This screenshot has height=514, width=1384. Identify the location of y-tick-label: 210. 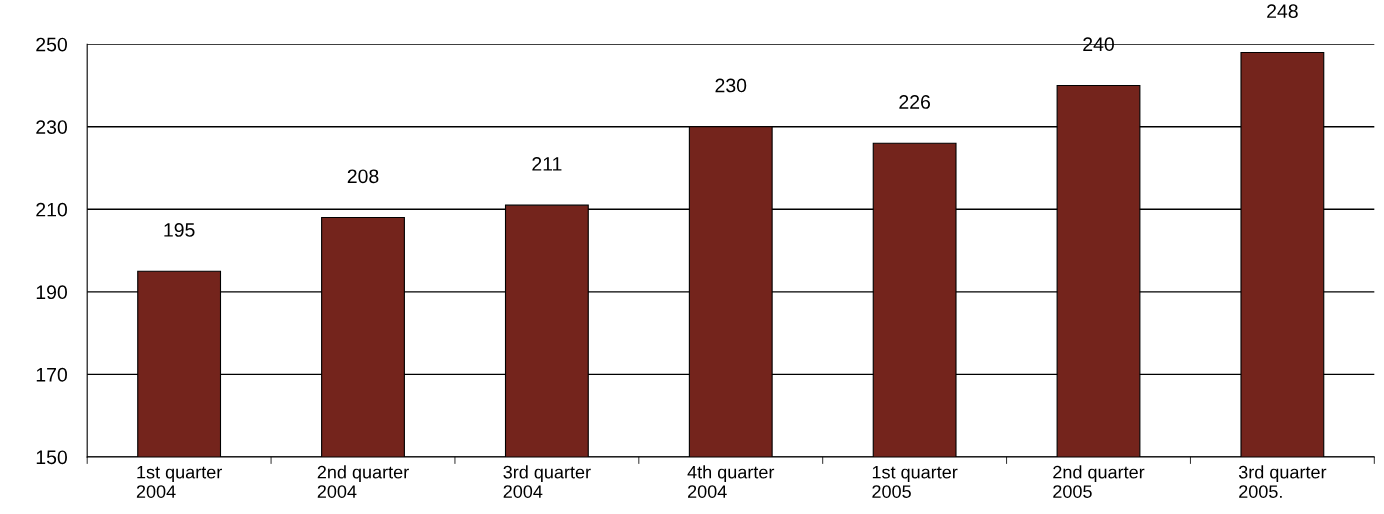
(51, 209).